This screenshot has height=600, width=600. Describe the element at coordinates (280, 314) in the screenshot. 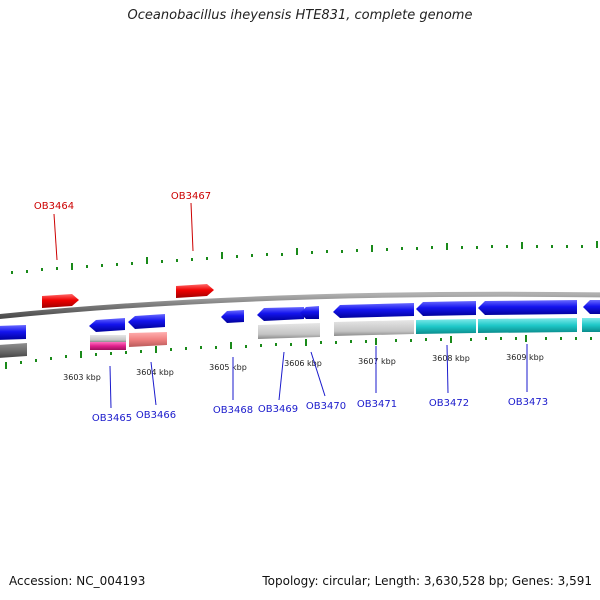

I see `gene-OB3469` at that location.